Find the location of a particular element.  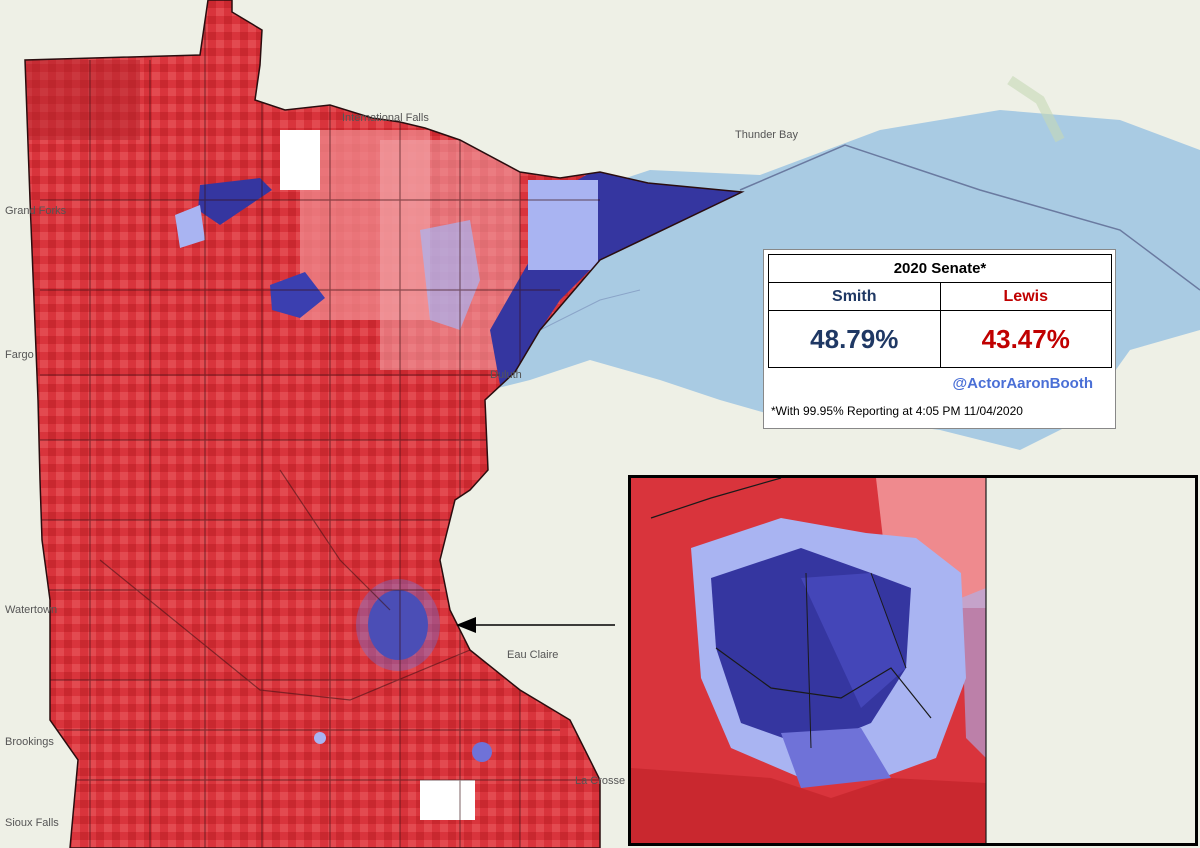

place-label-grand-forks: Grand Forks is located at coordinates (36, 211).